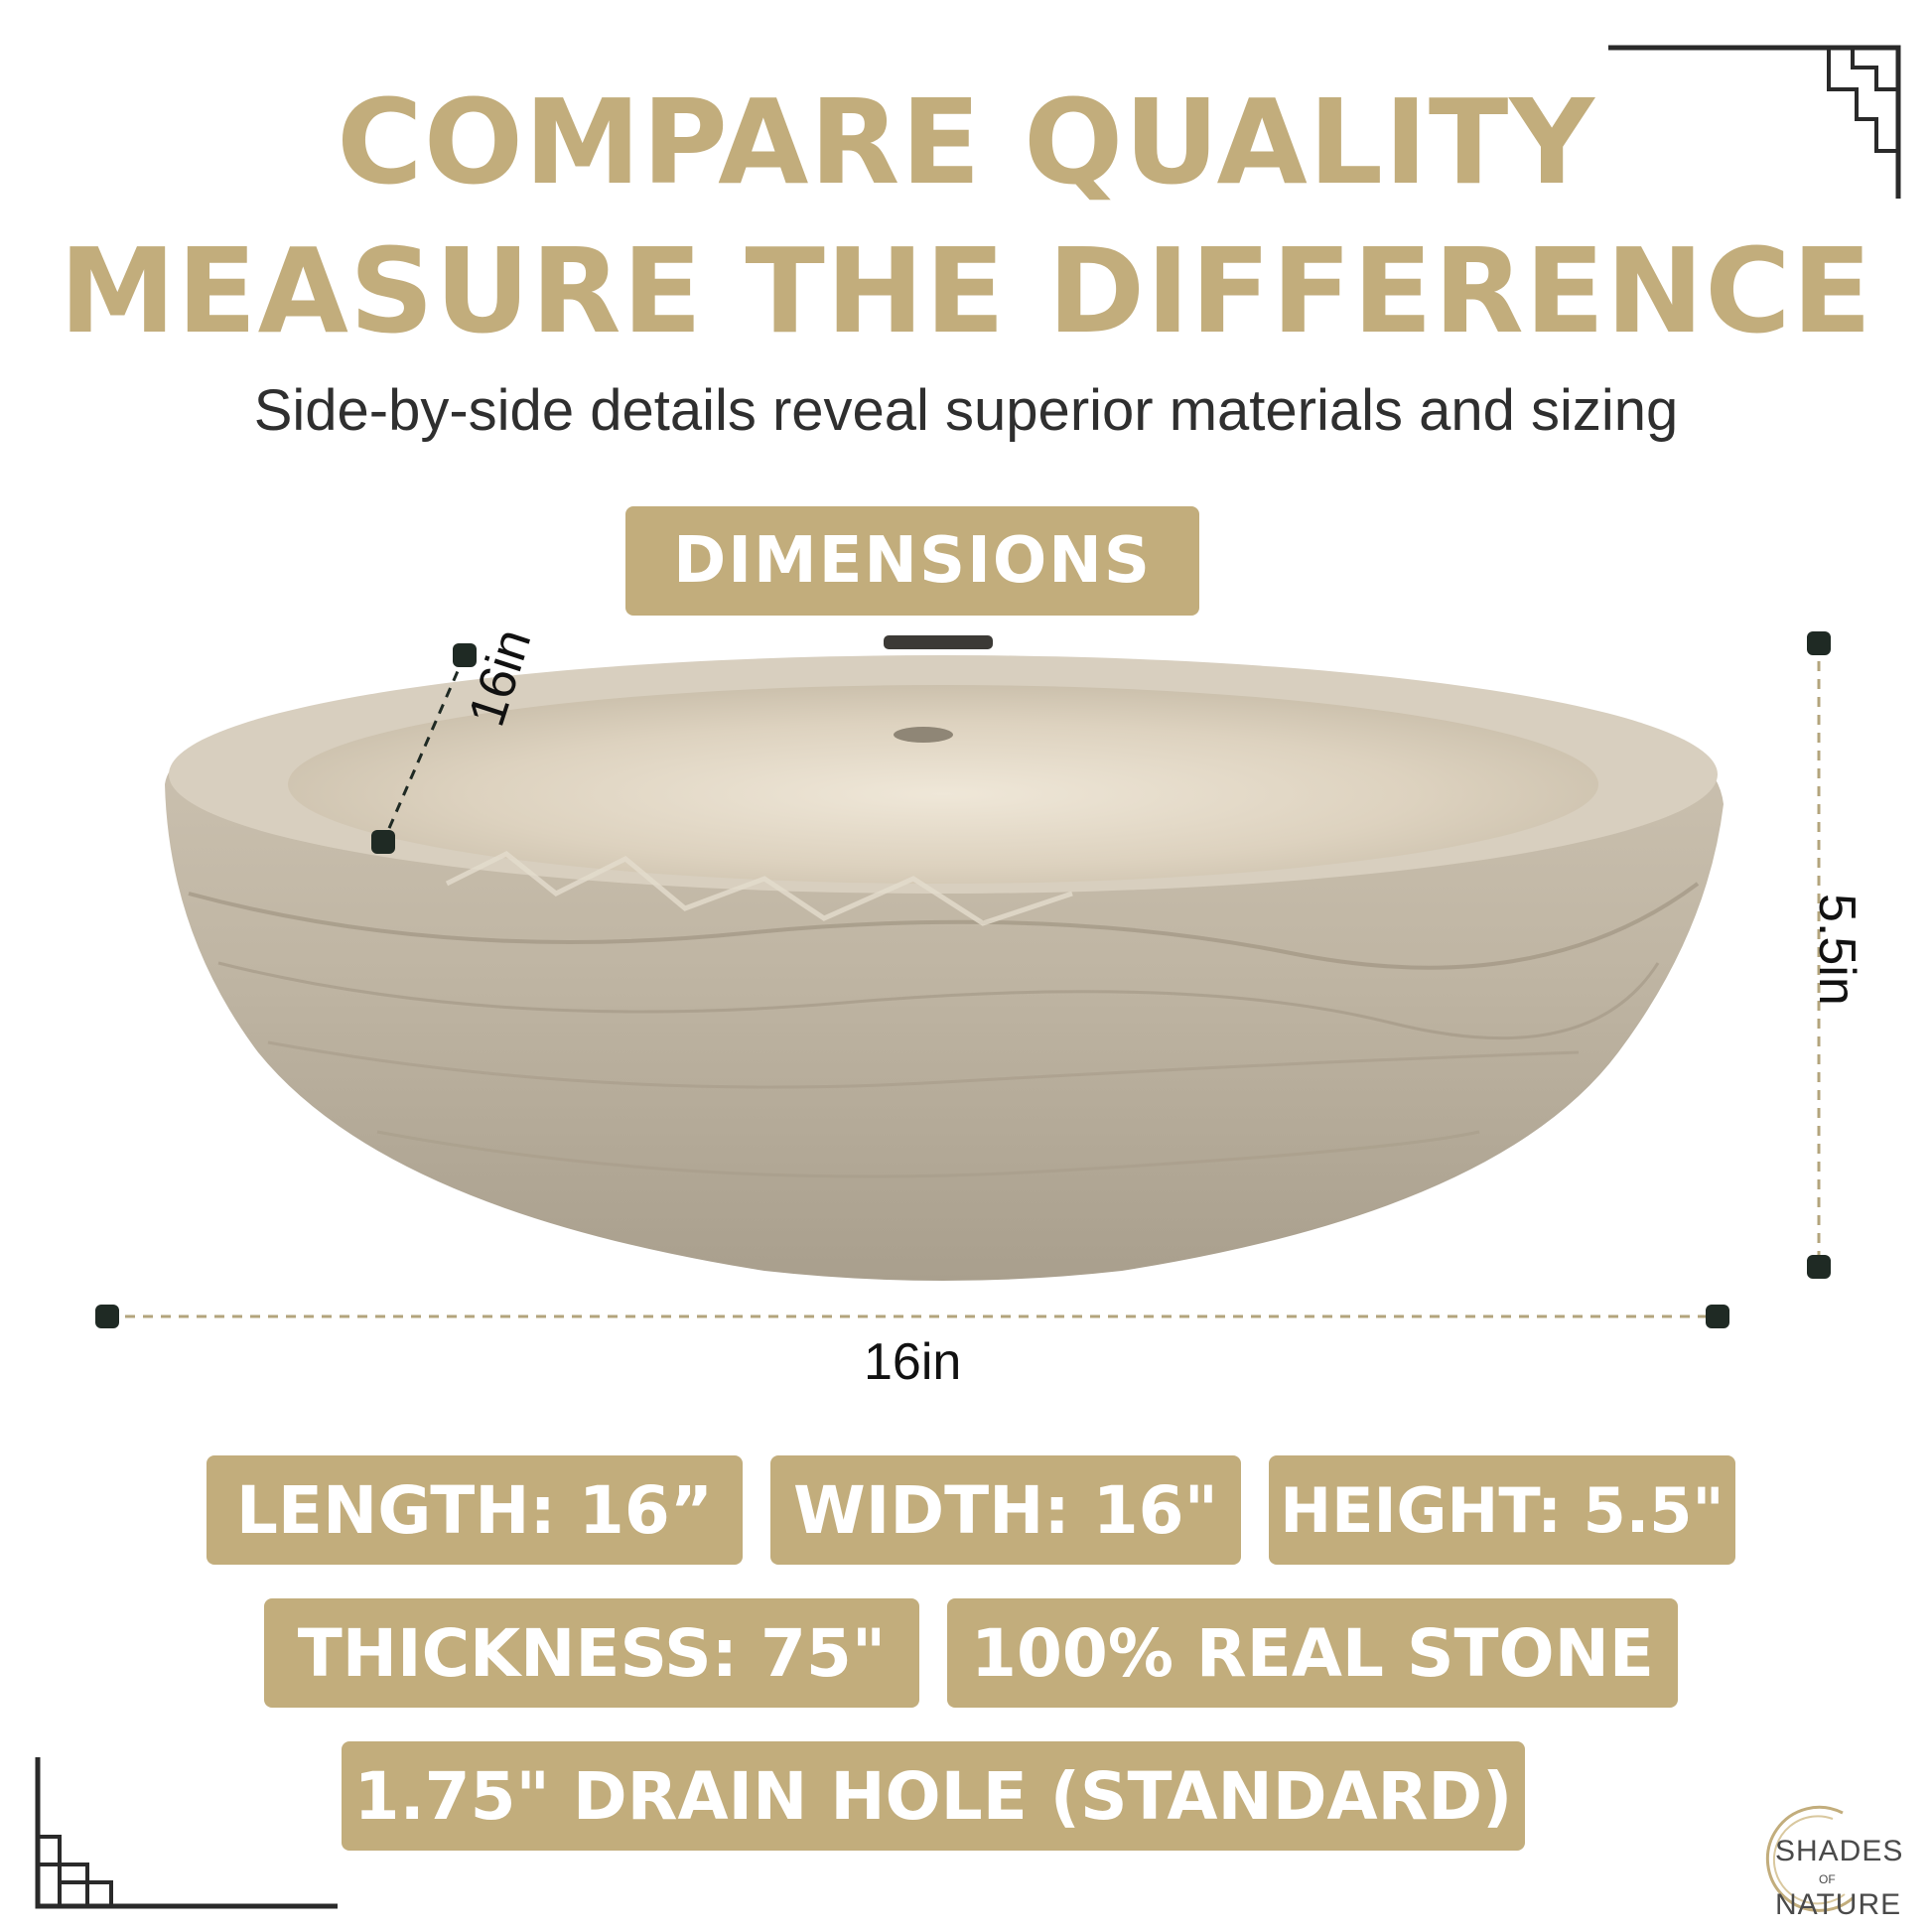 This screenshot has height=1932, width=1932. I want to click on headline-line-2: MEASURE THE DIFFERENCE, so click(966, 290).